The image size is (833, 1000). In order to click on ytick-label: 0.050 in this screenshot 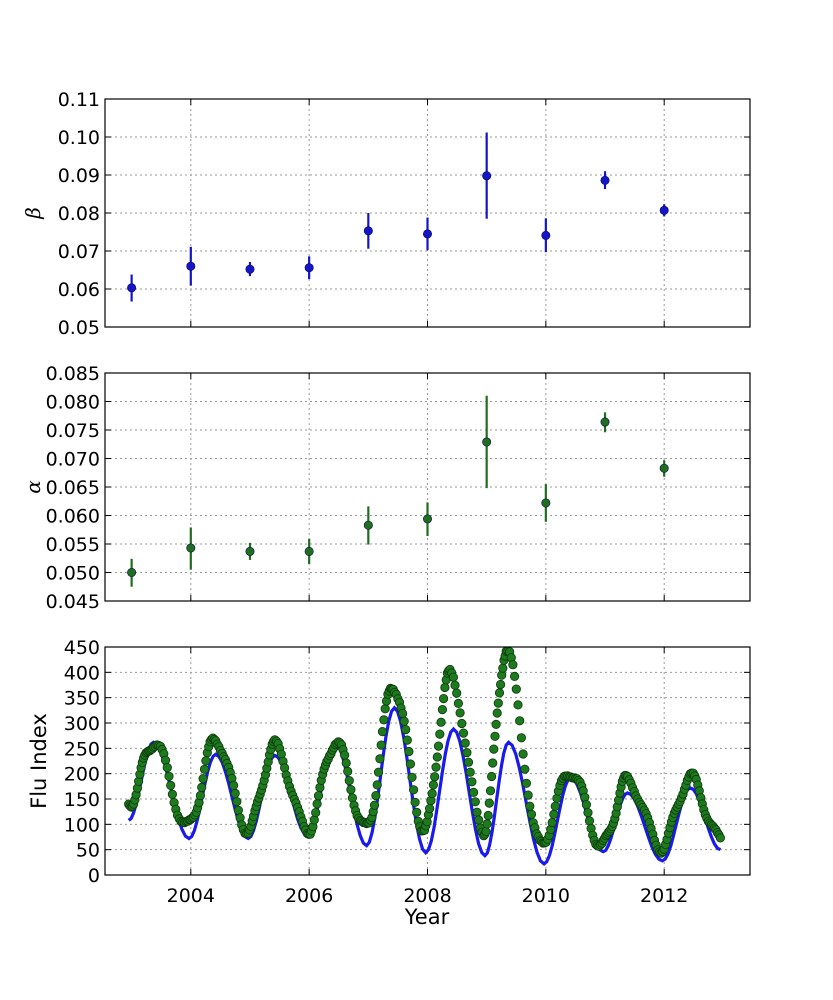, I will do `click(73, 574)`.